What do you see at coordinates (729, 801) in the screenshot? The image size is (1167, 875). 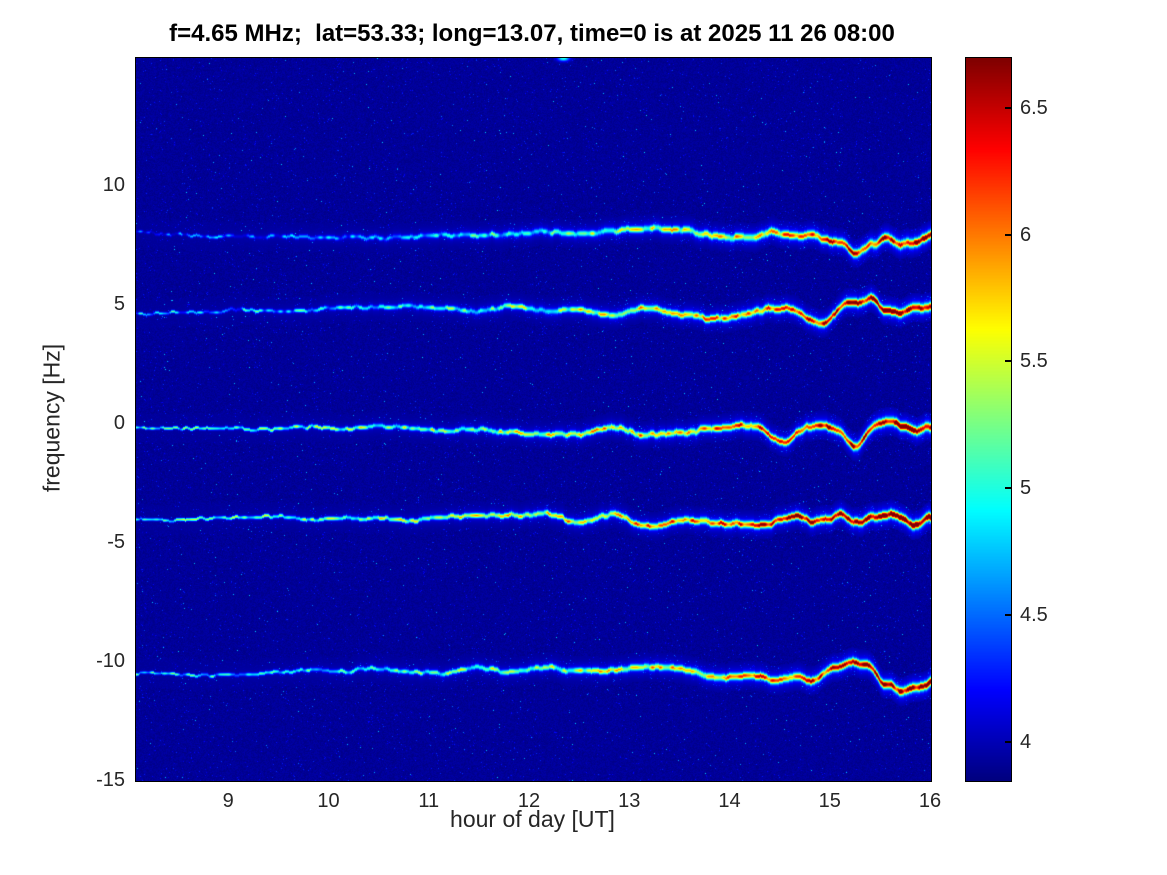 I see `x-tick-label: 14` at bounding box center [729, 801].